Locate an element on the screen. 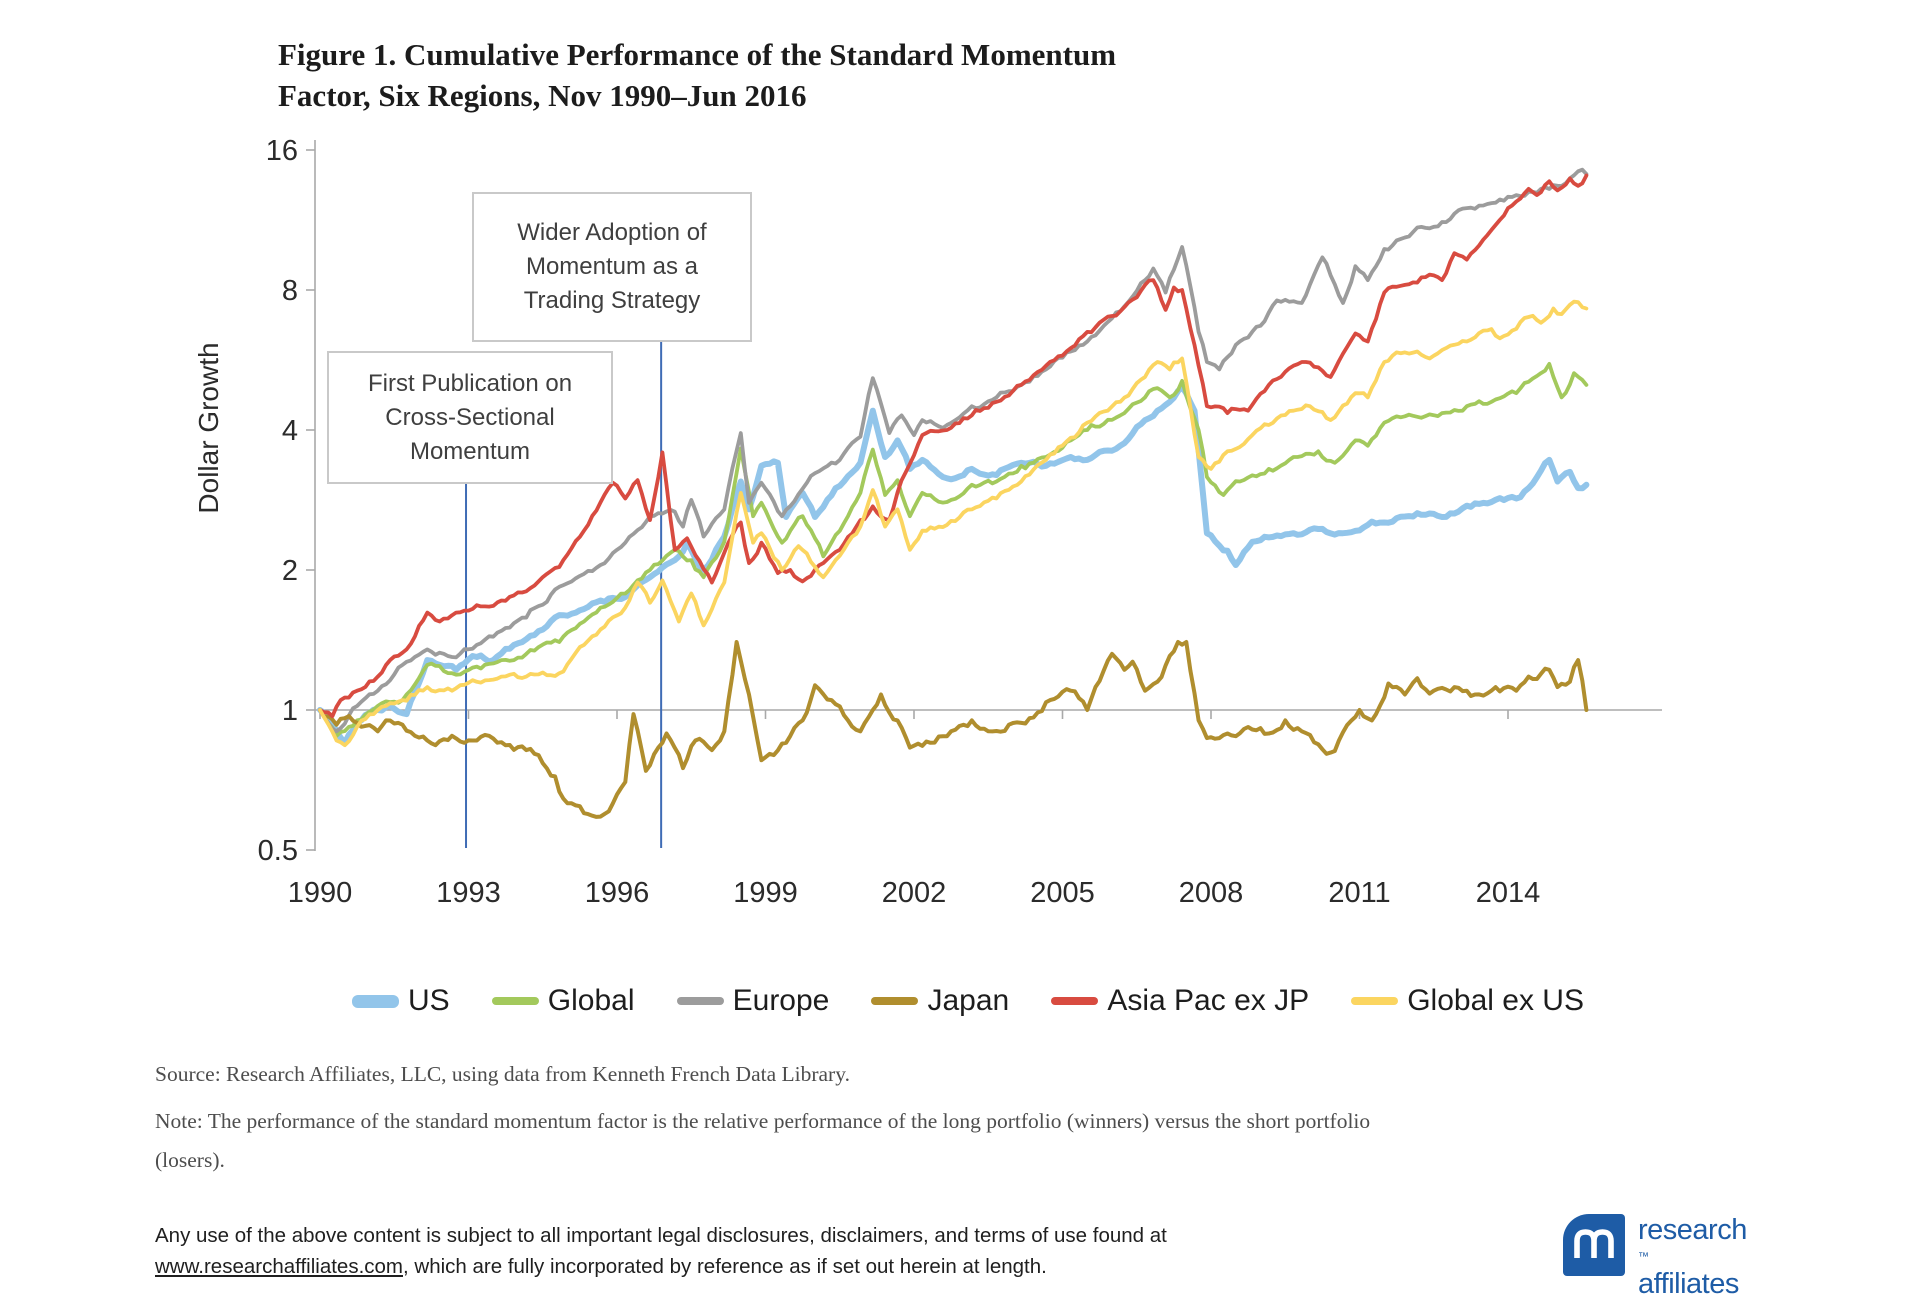 The image size is (1920, 1303). x-tick-label: 2002 is located at coordinates (914, 893).